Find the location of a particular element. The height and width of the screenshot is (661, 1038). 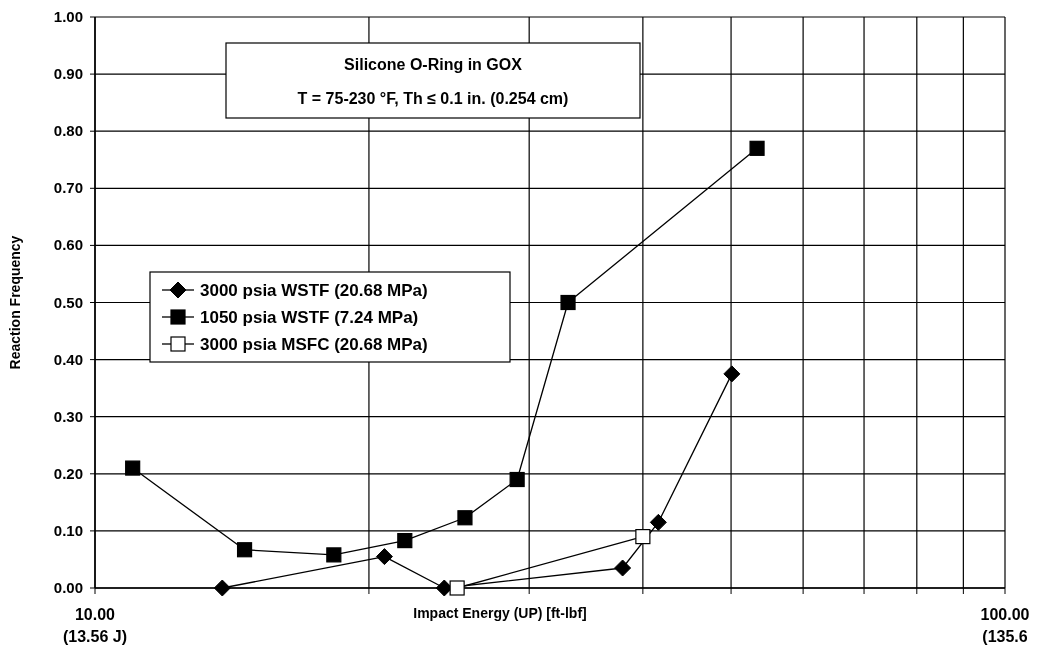

x-tick-label: 10.00 is located at coordinates (95, 614).